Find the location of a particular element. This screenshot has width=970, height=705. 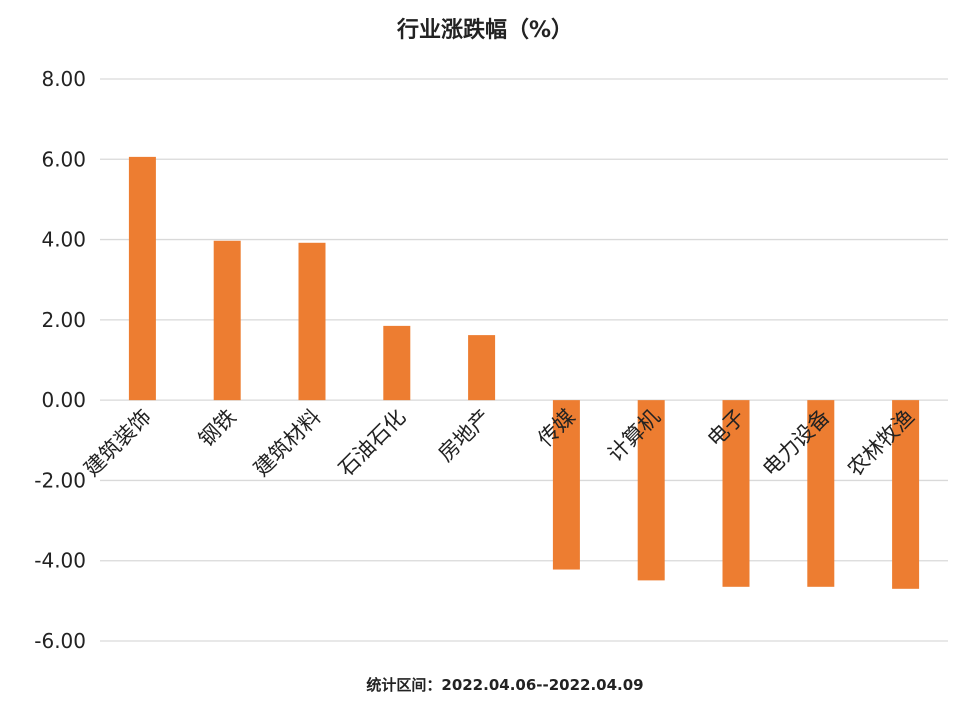

category-label: 建筑装饰 is located at coordinates (118, 443).